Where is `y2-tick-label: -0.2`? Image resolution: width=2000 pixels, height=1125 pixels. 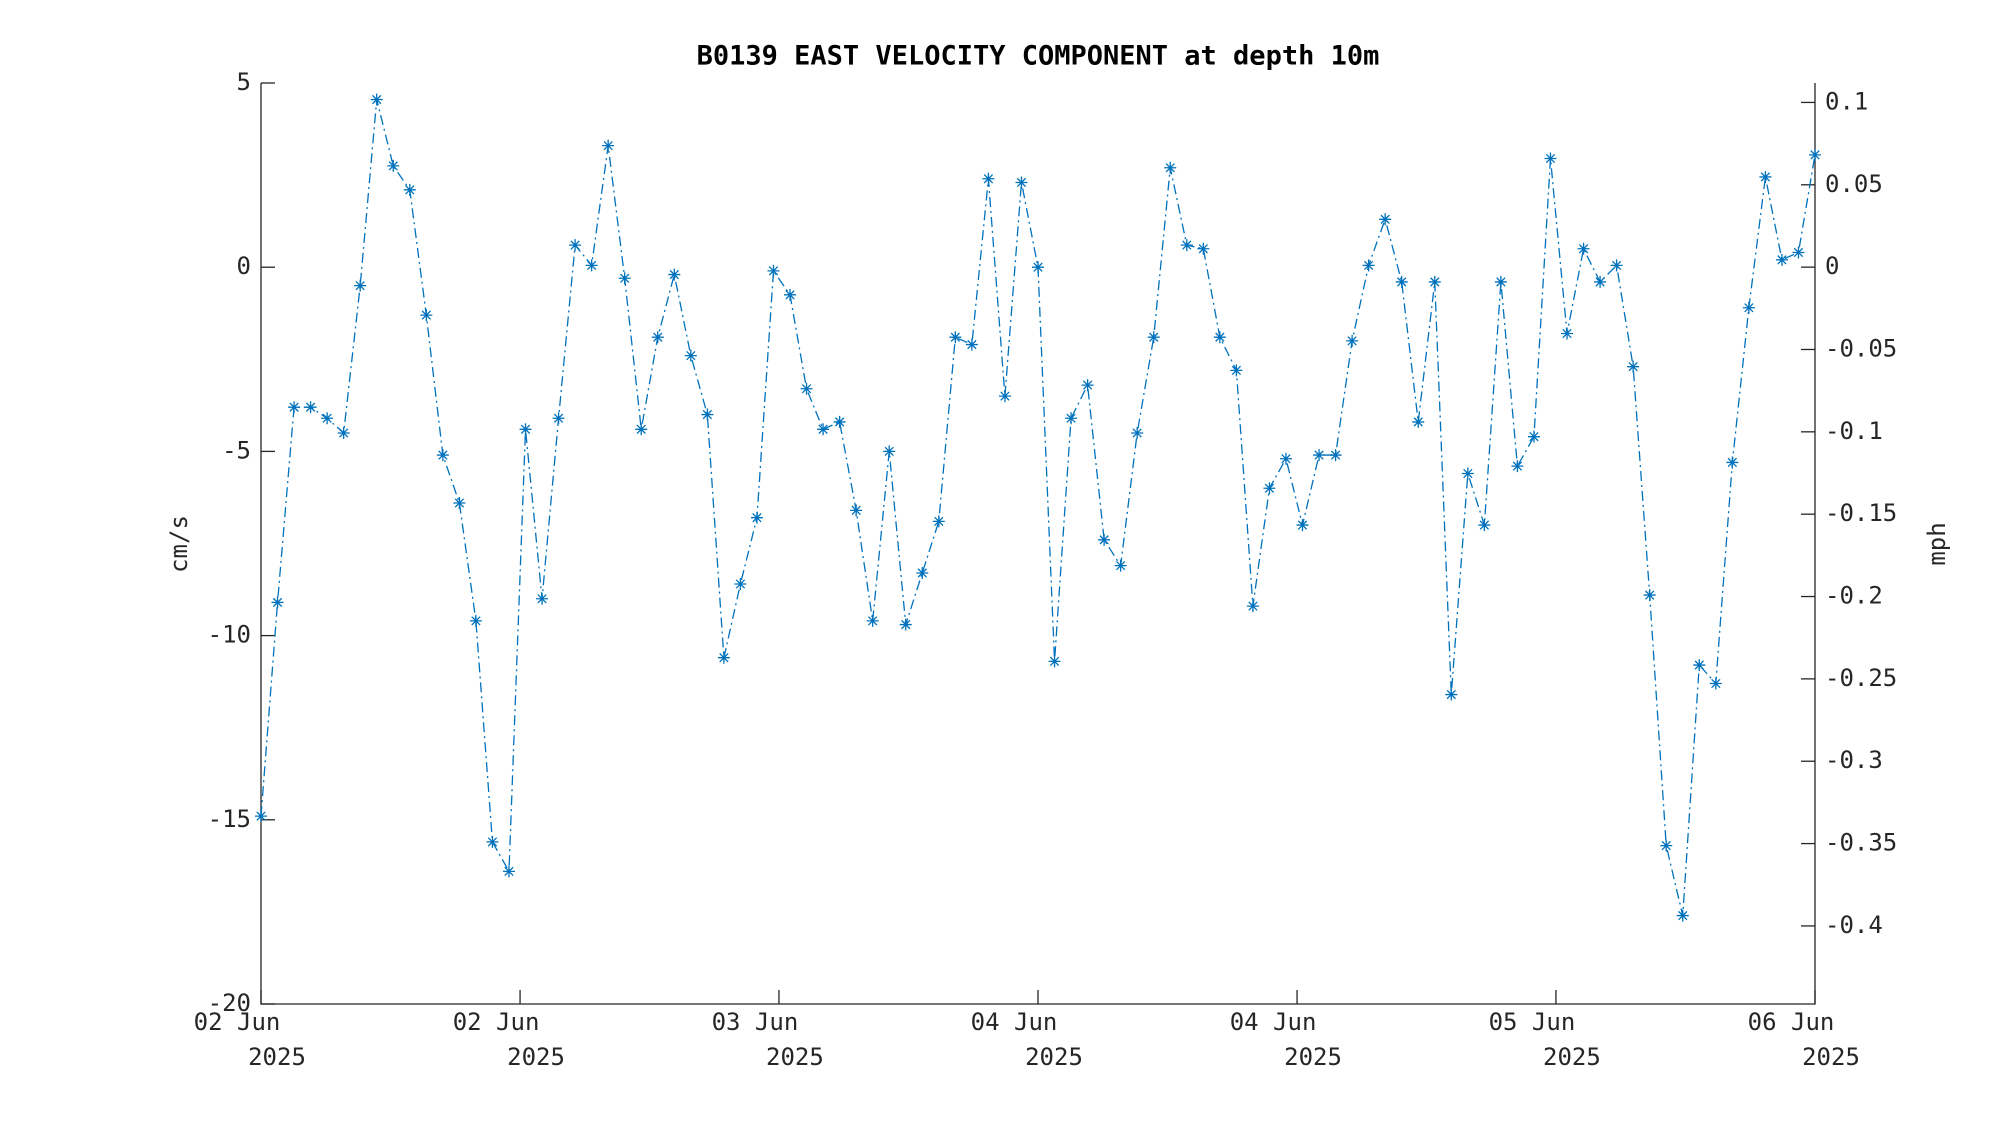
y2-tick-label: -0.2 is located at coordinates (1854, 596).